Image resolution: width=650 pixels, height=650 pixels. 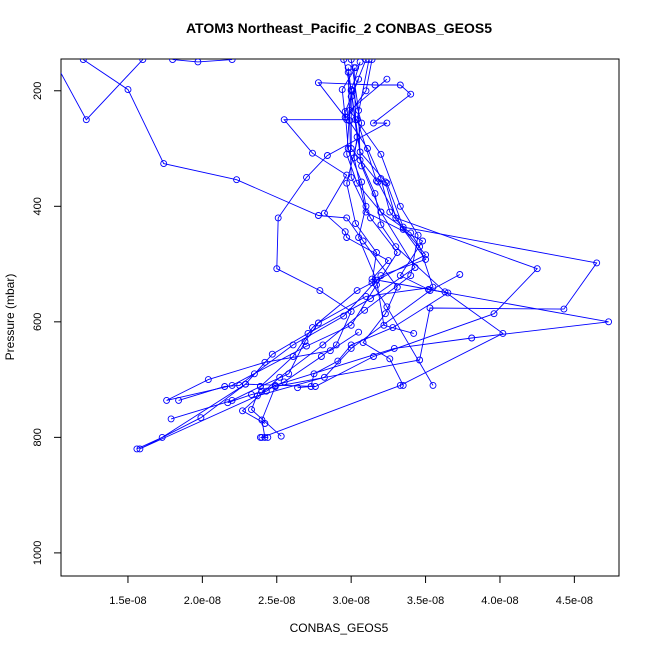 I want to click on y-tick-label: 800, so click(x=38, y=437).